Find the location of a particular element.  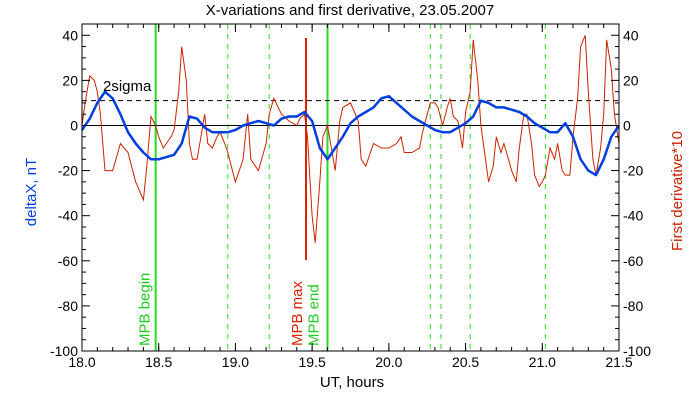

marker-label-mpb-end: MPB end is located at coordinates (314, 315).